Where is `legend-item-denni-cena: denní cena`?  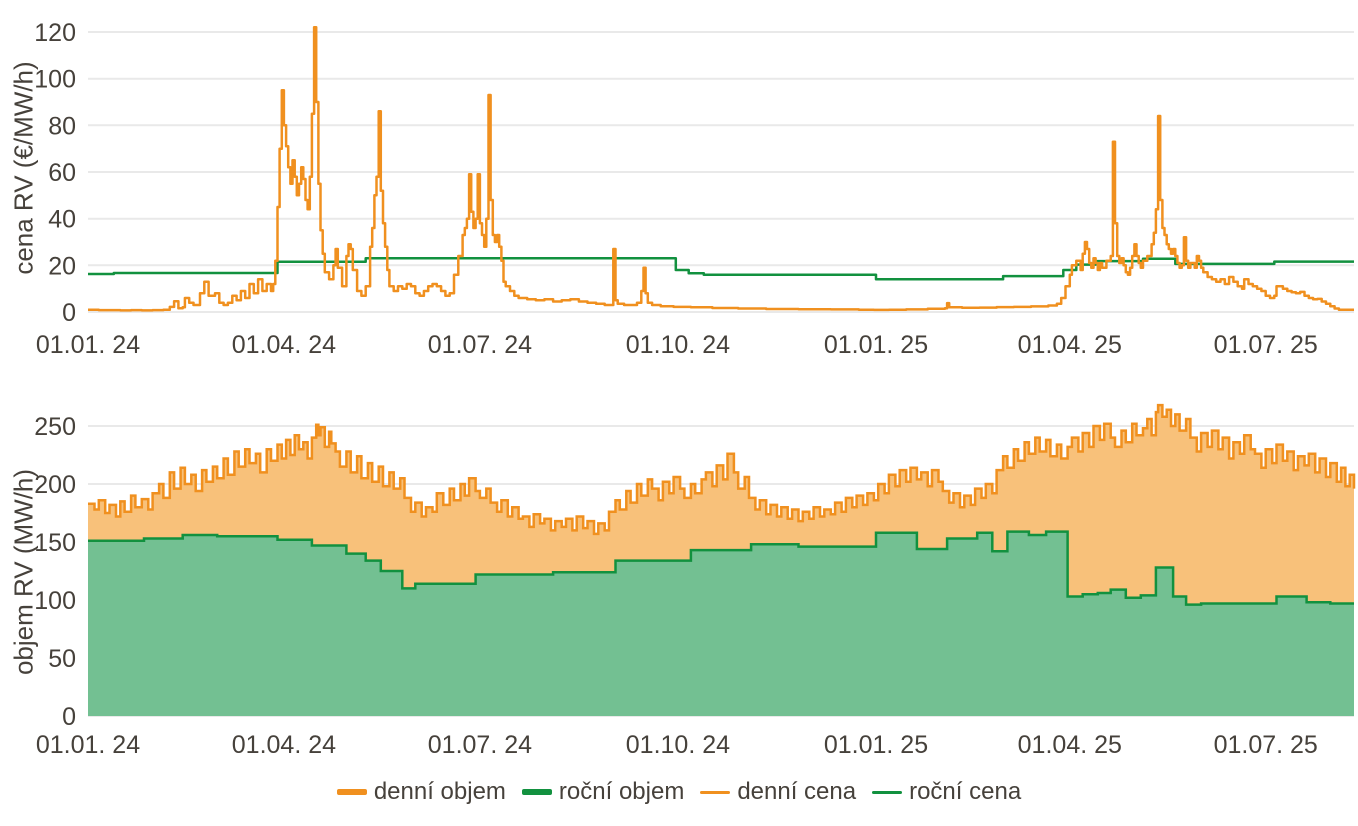 legend-item-denni-cena: denní cena is located at coordinates (778, 792).